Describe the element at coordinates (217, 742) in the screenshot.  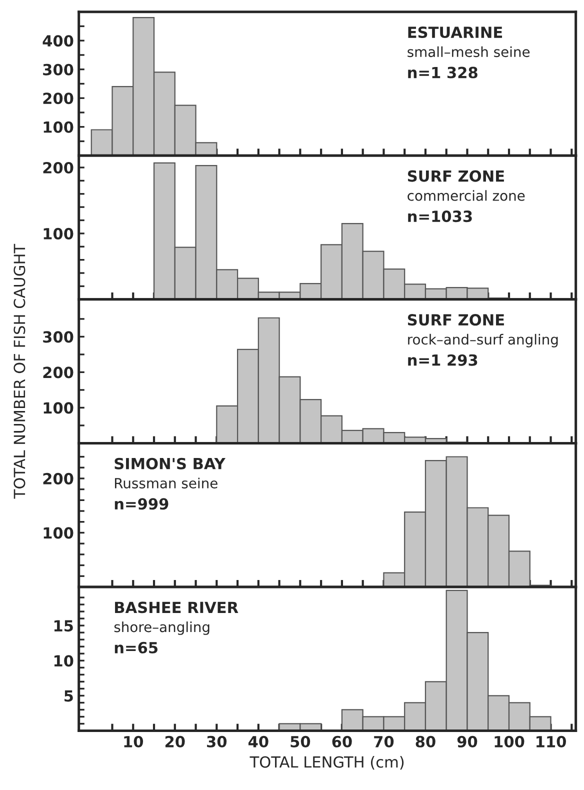
I see `x-tick-label: 30` at that location.